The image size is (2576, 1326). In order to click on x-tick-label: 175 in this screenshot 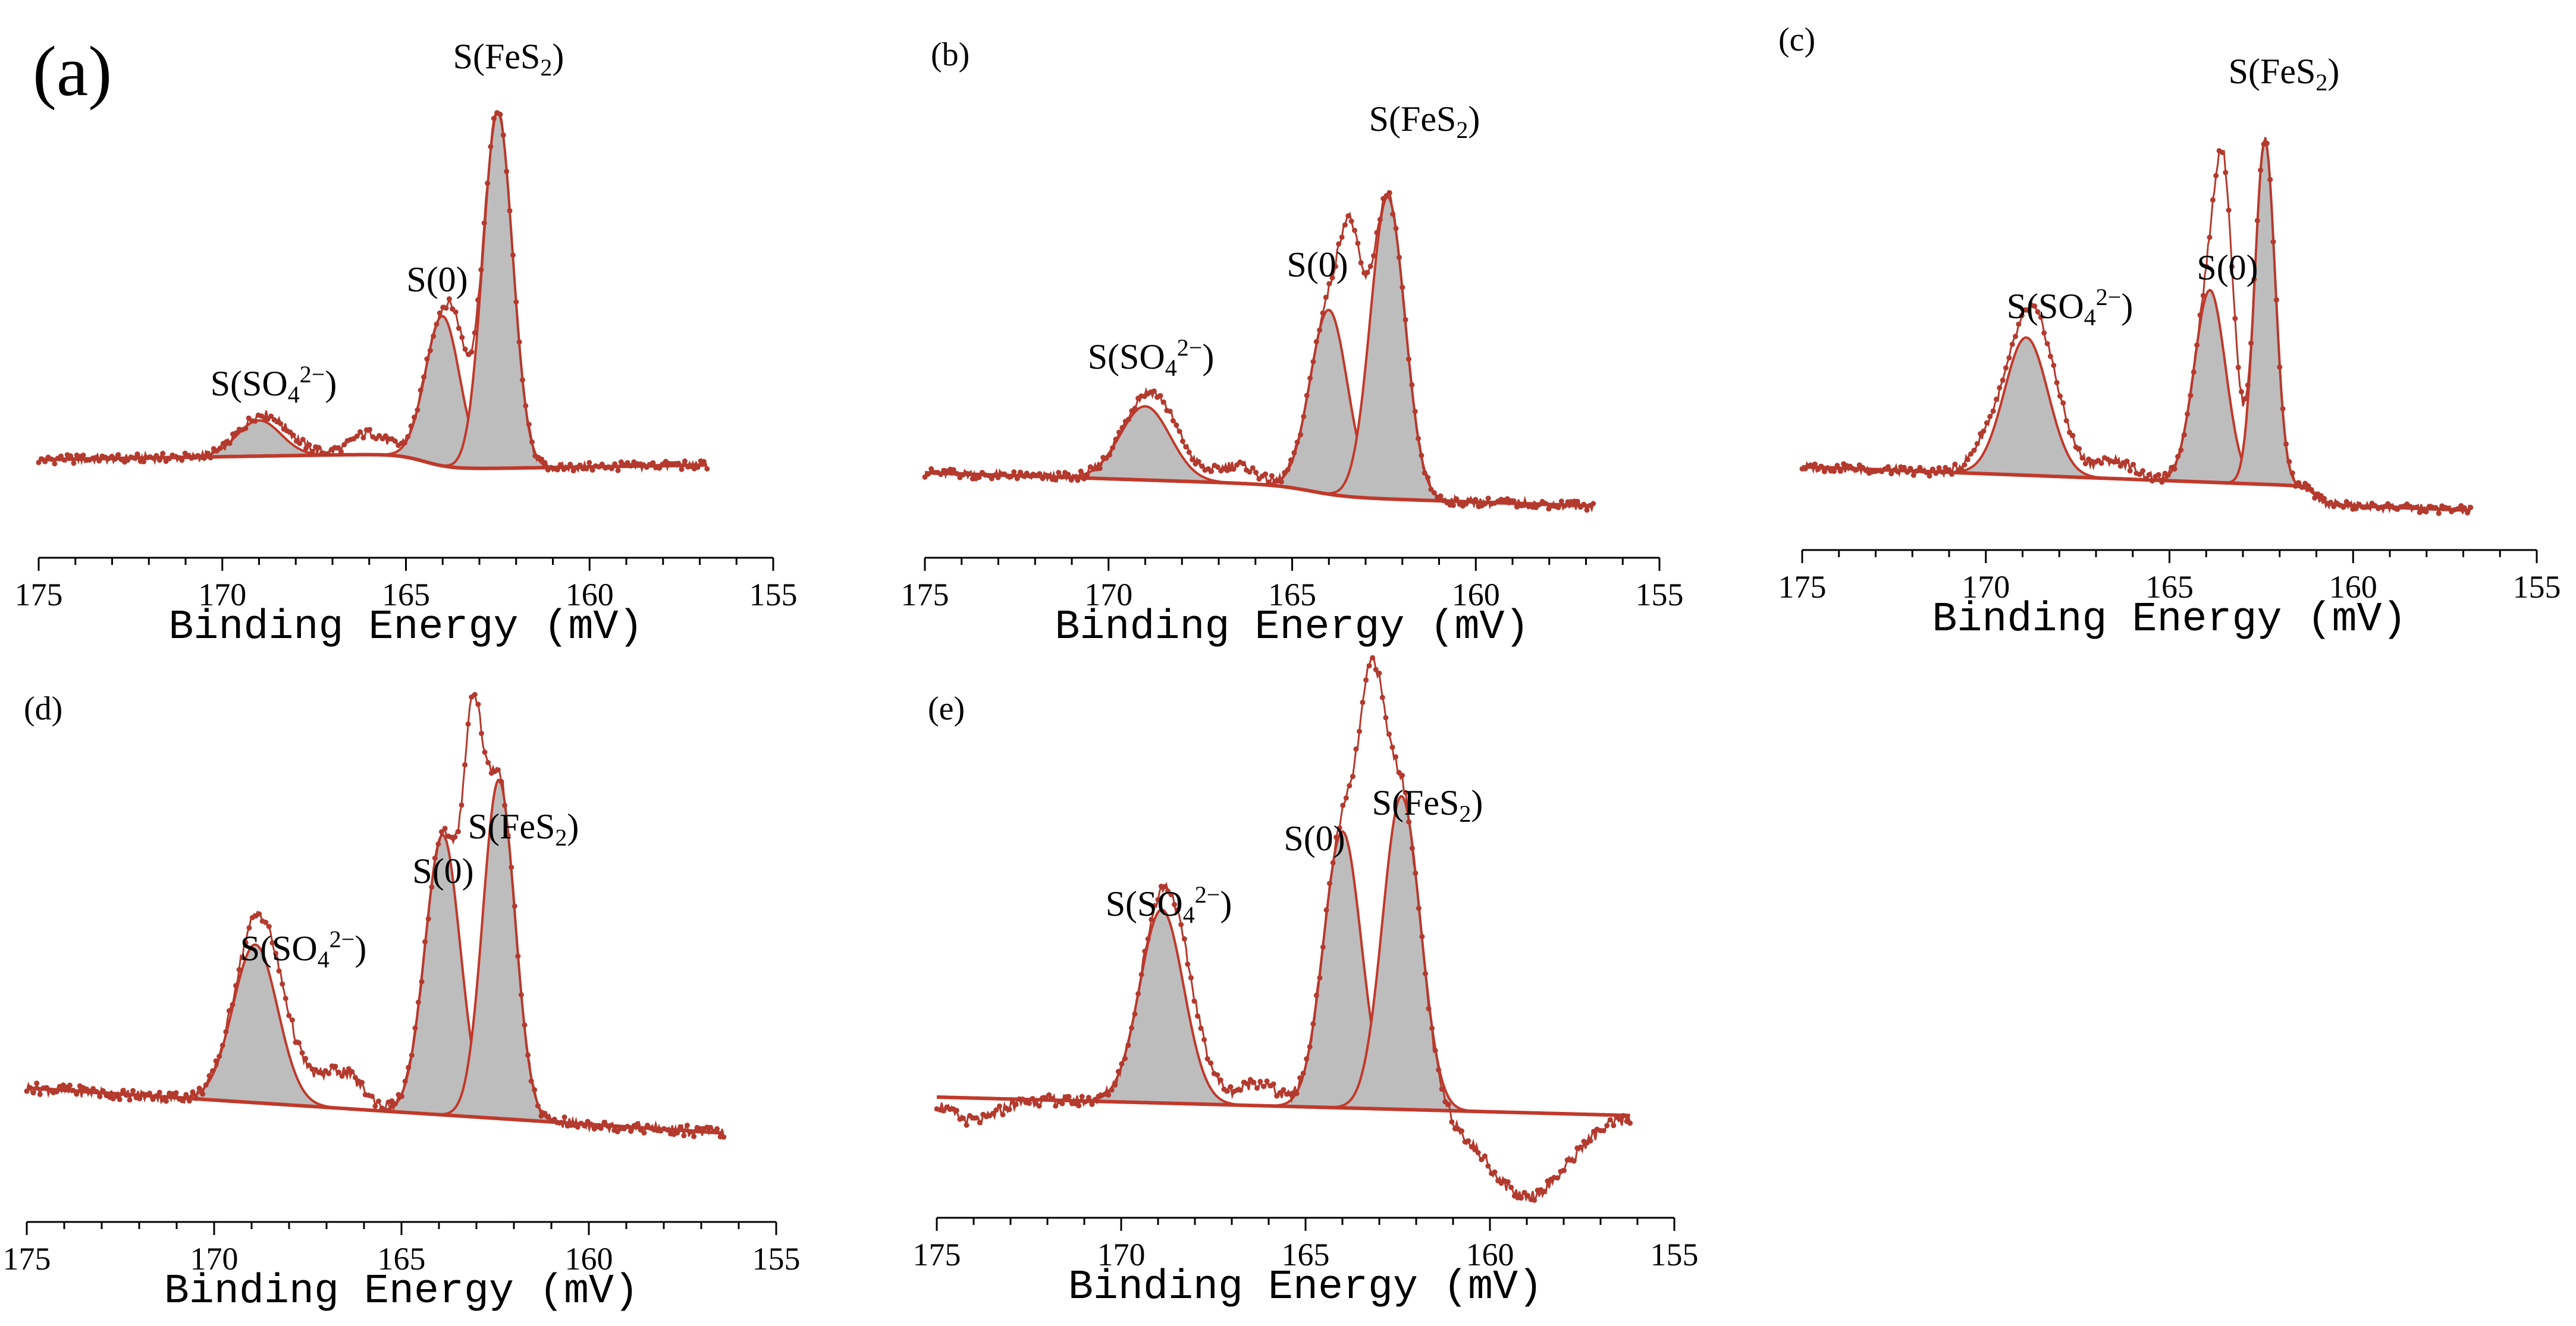, I will do `click(1802, 587)`.